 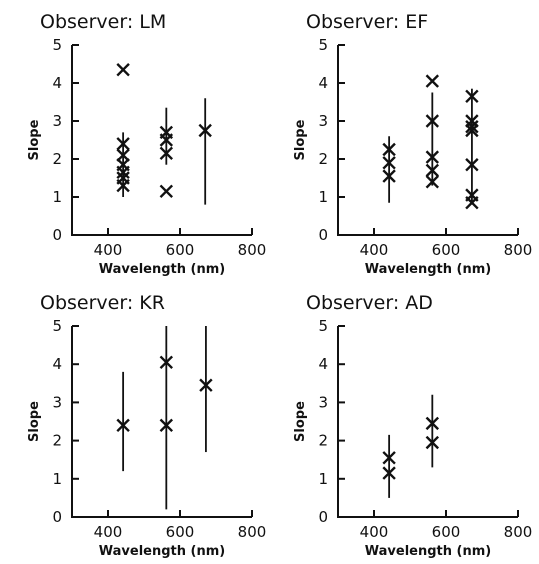 What do you see at coordinates (102, 303) in the screenshot?
I see `chart-title: Observer: KR` at bounding box center [102, 303].